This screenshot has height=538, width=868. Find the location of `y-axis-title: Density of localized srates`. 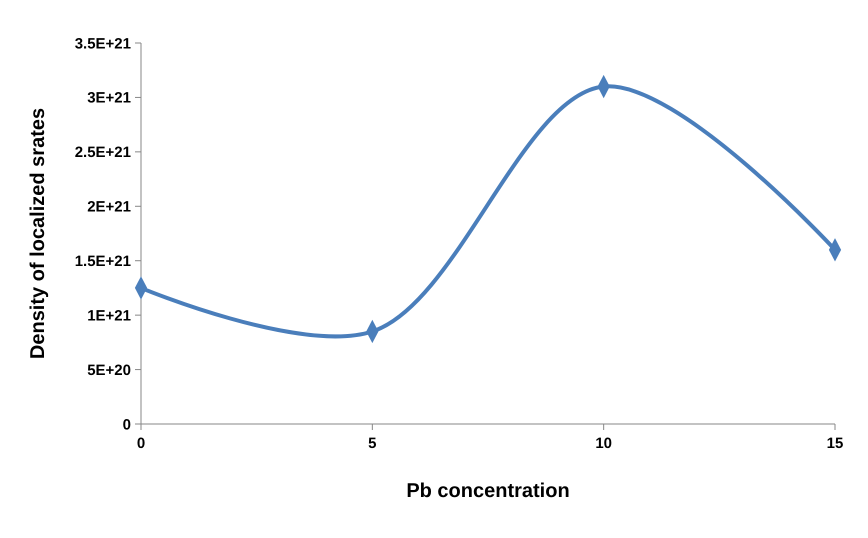

y-axis-title: Density of localized srates is located at coordinates (38, 234).